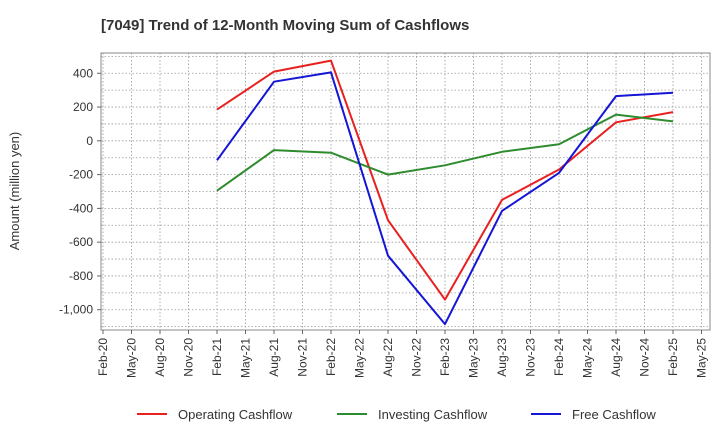 The image size is (720, 440). What do you see at coordinates (160, 357) in the screenshot?
I see `x-tick-label: Aug-20` at bounding box center [160, 357].